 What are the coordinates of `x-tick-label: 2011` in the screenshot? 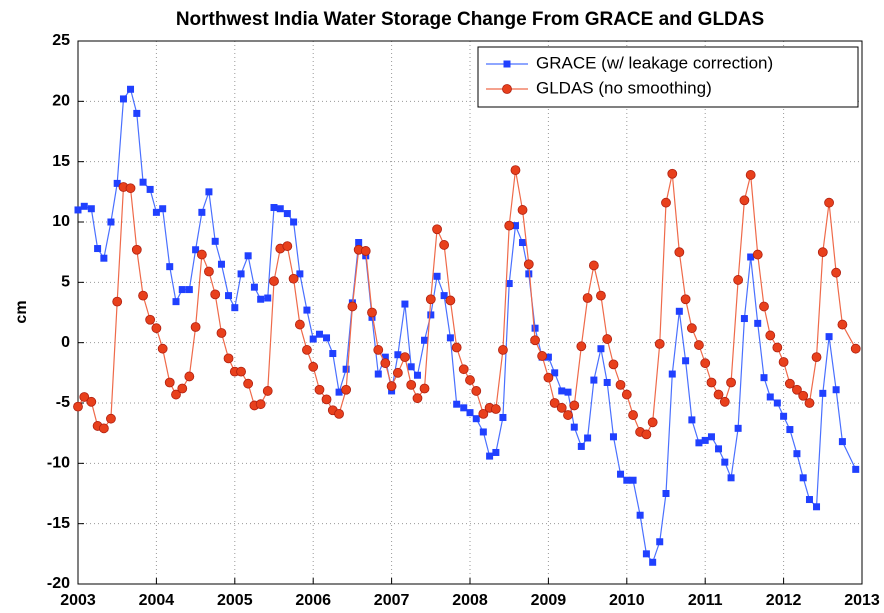 It's located at (705, 600).